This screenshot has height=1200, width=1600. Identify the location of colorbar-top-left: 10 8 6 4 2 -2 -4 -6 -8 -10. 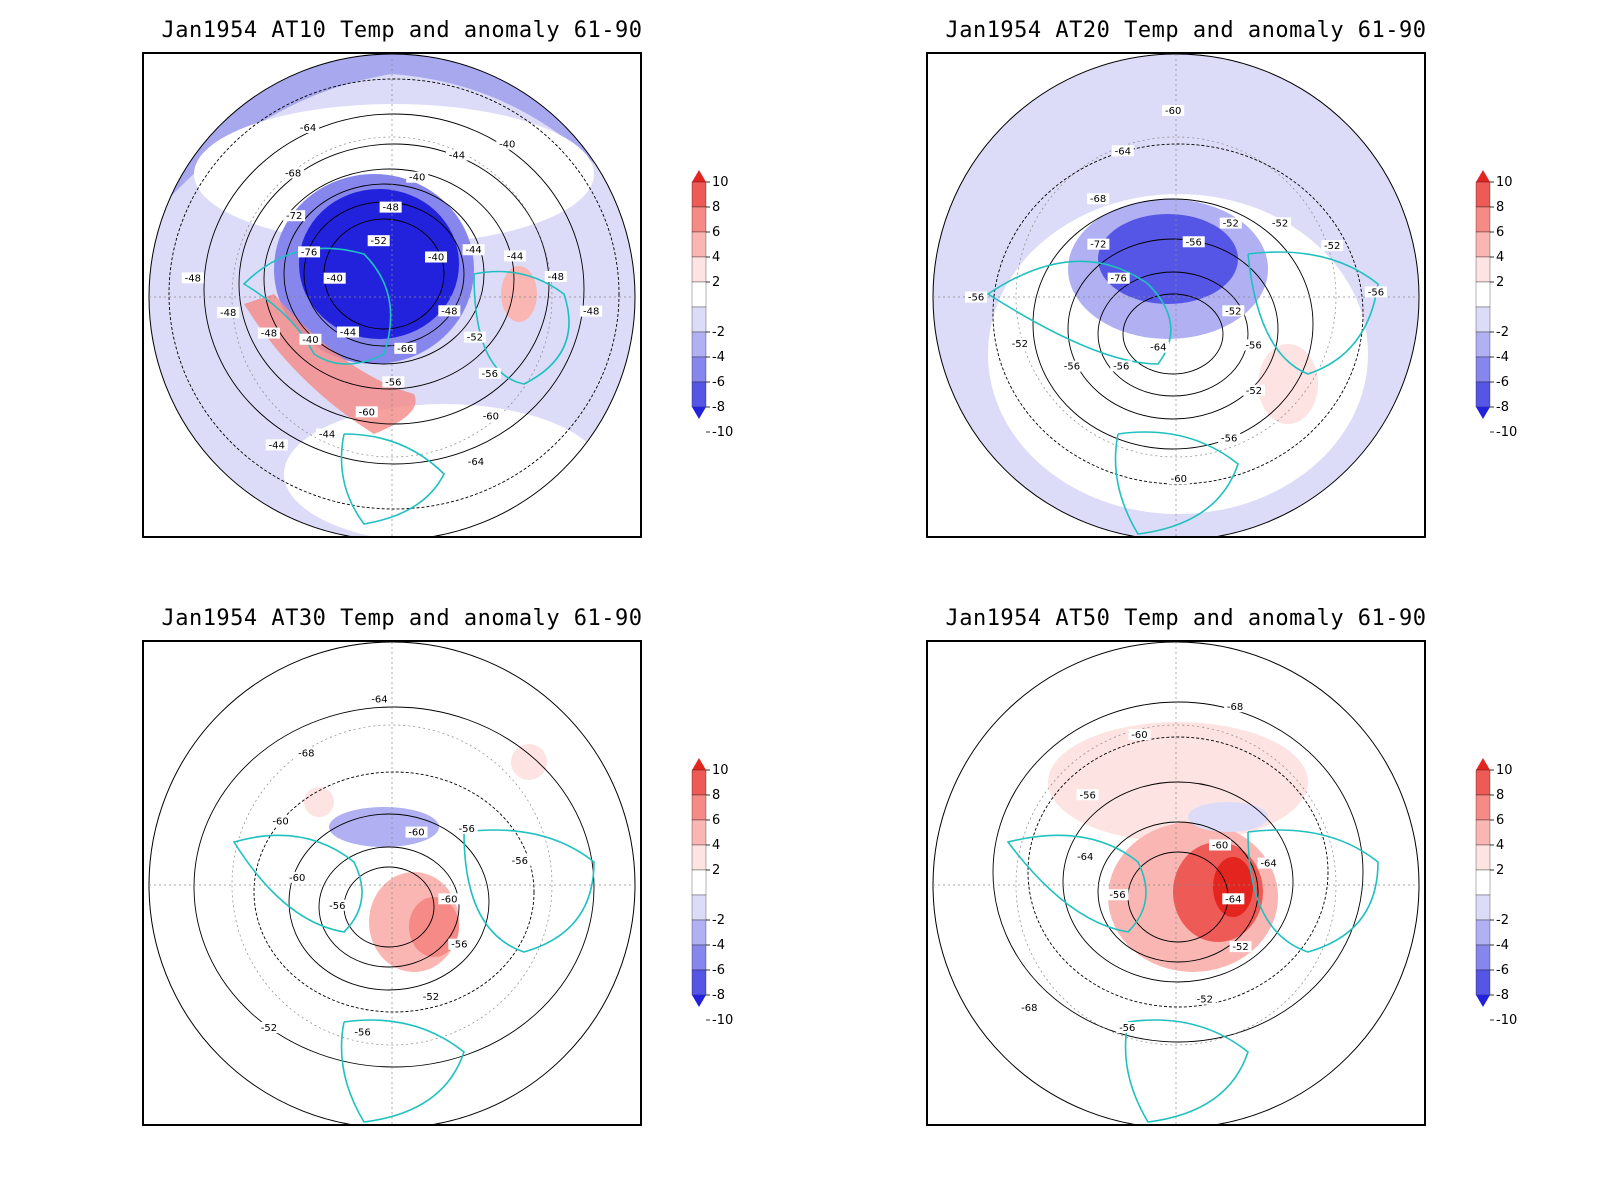
(730, 310).